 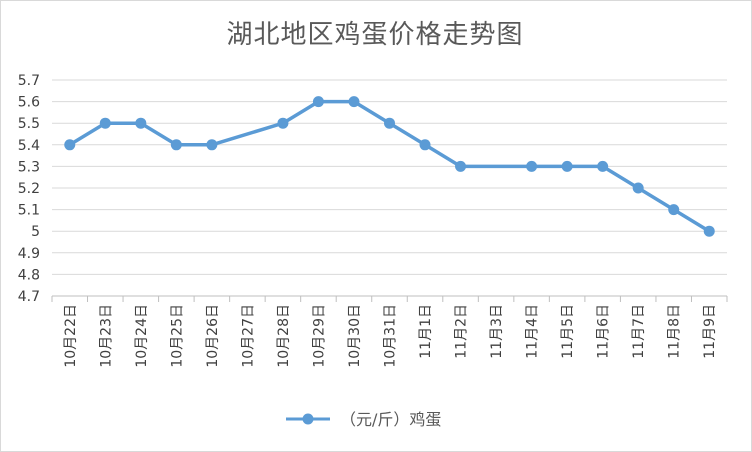 I want to click on x-tick-label: 10月28日, so click(x=284, y=336).